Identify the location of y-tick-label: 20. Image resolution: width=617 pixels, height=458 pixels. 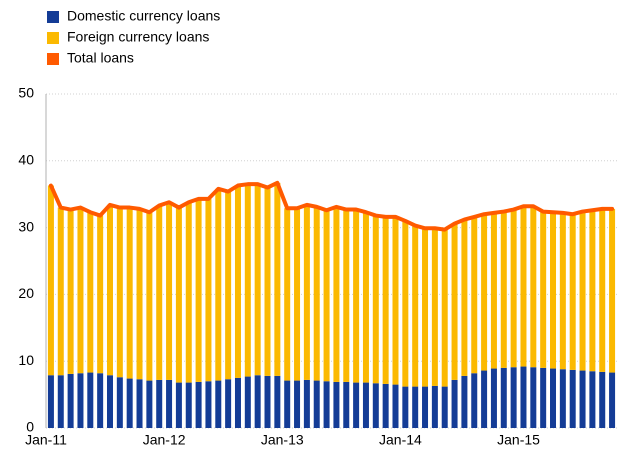
(26, 293).